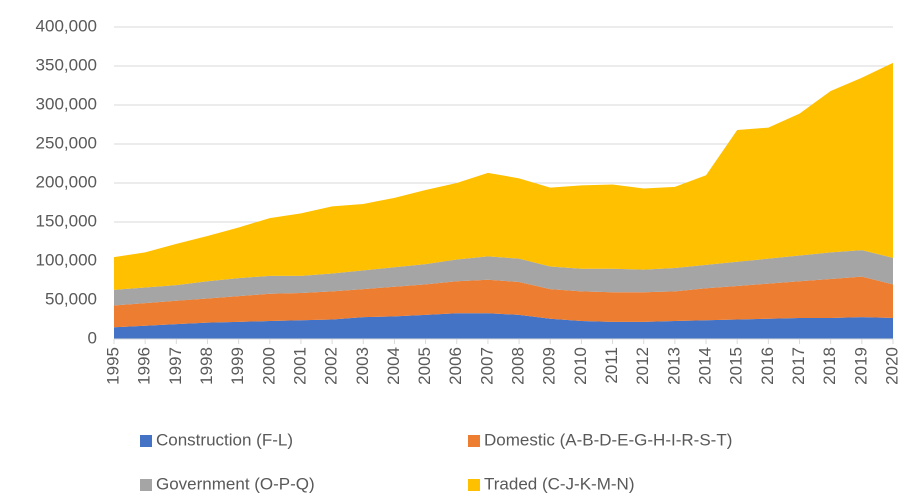  Describe the element at coordinates (559, 483) in the screenshot. I see `legend-label: Traded (C-J-K-M-N)` at that location.